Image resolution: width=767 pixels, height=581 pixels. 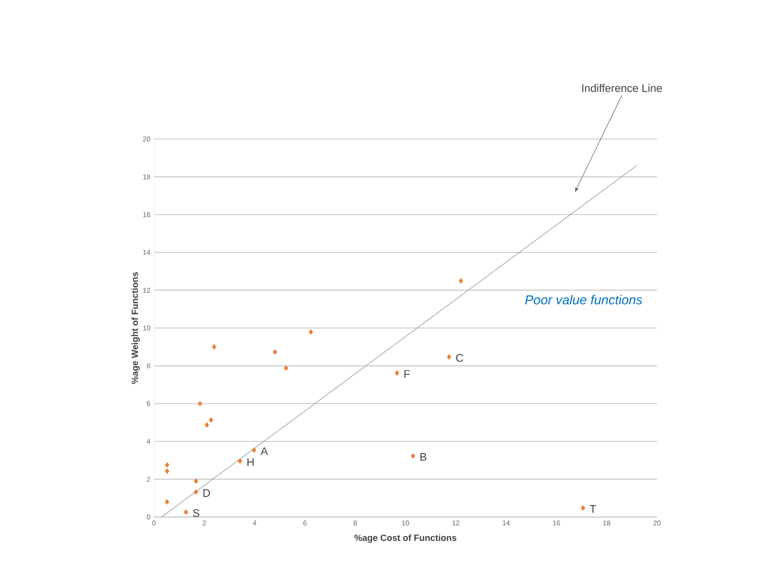 What do you see at coordinates (407, 374) in the screenshot?
I see `annotation: F` at bounding box center [407, 374].